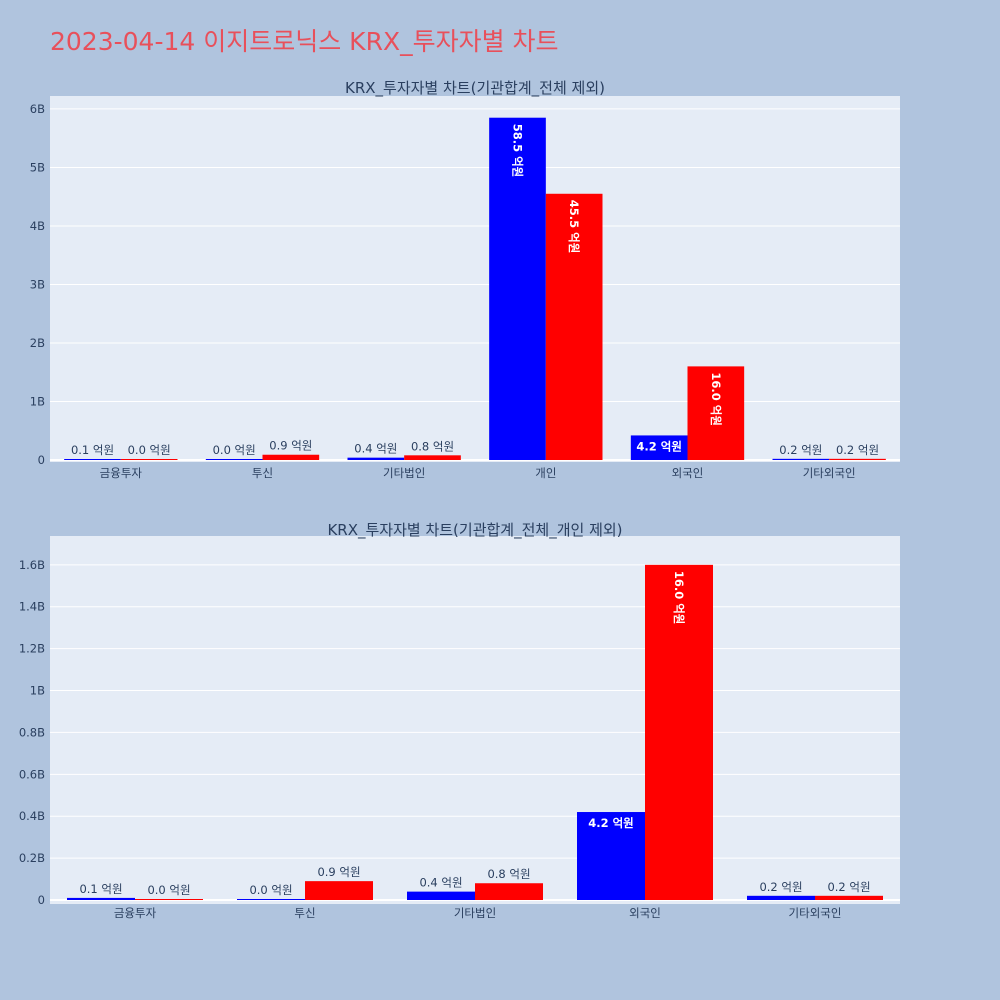  Describe the element at coordinates (574, 227) in the screenshot. I see `data-label: 45.5 억원` at that location.